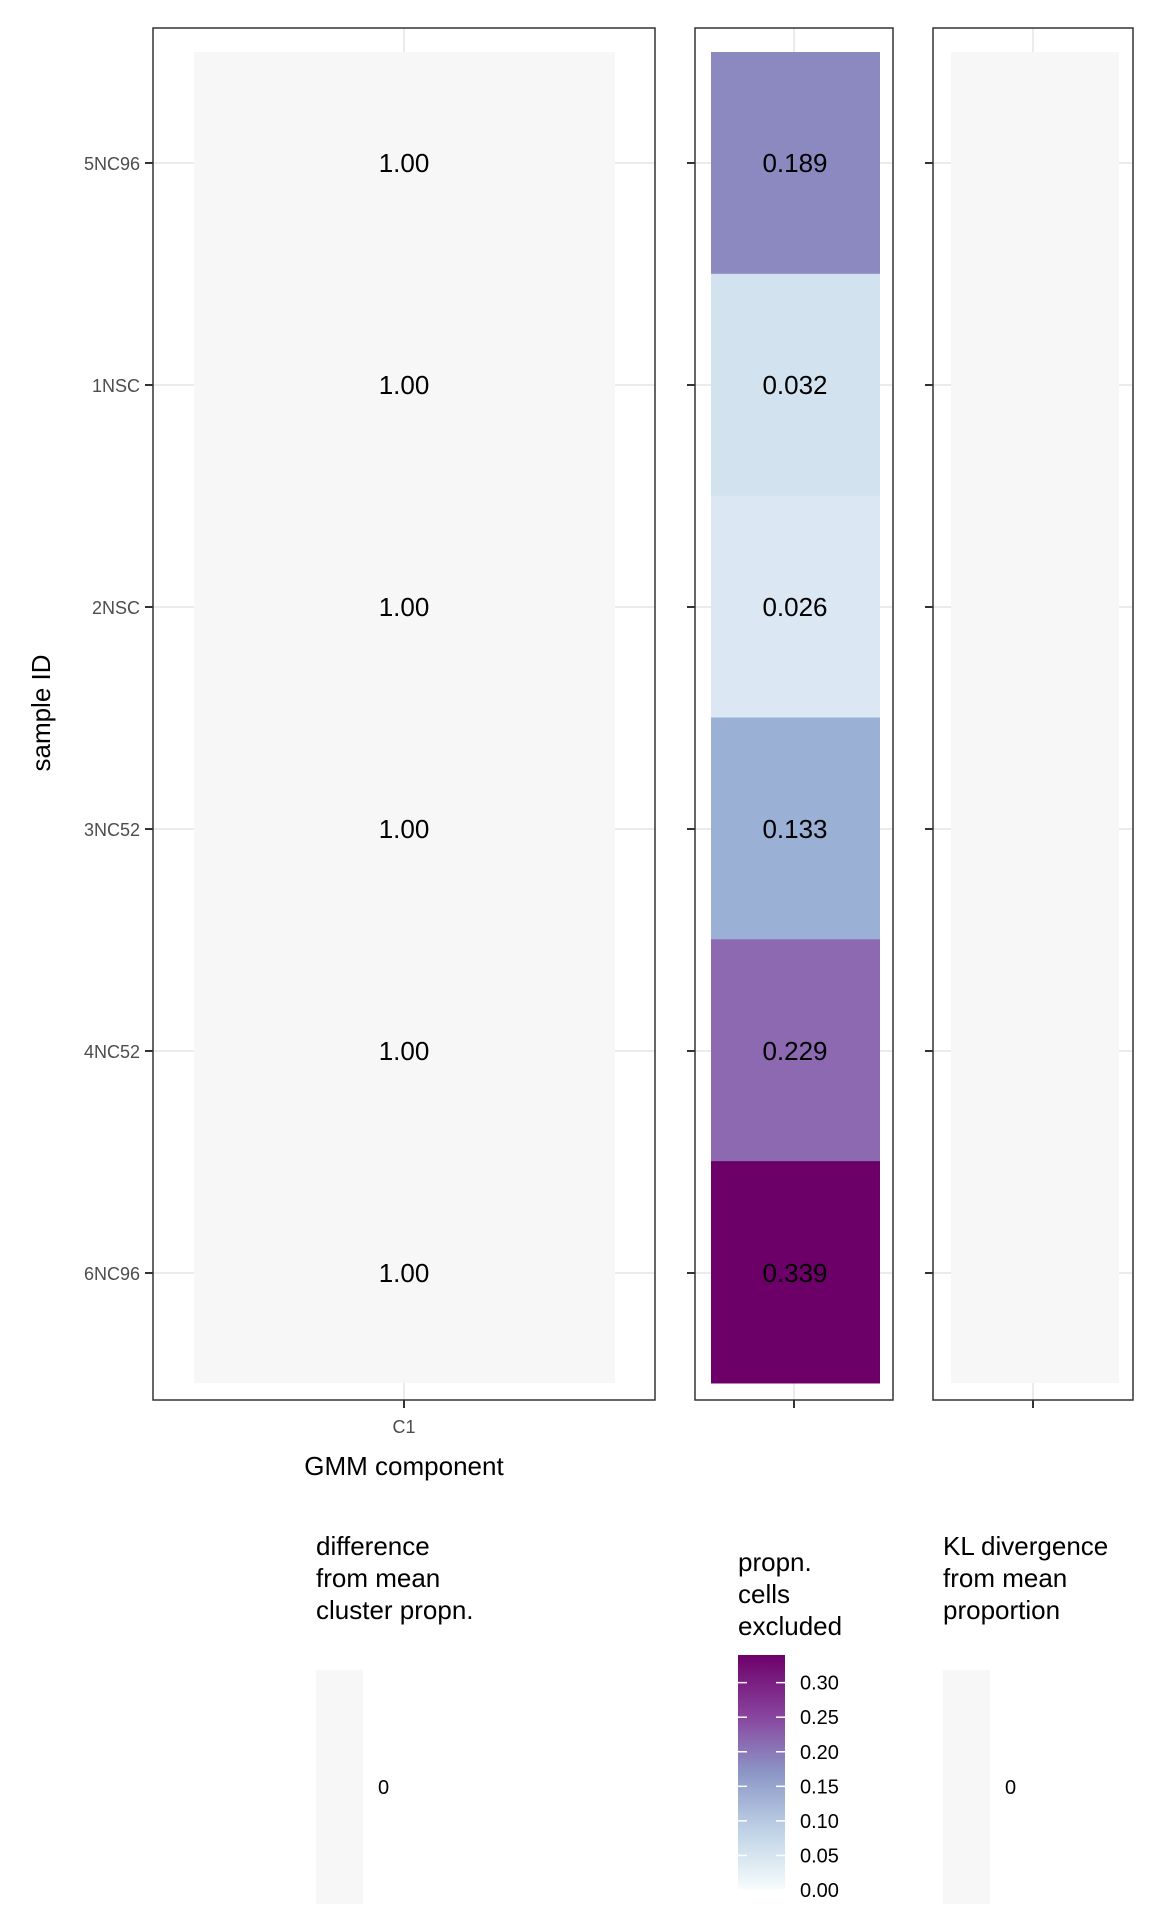 The height and width of the screenshot is (1920, 1152). What do you see at coordinates (1010, 1788) in the screenshot?
I see `legend-kl-tick-label: 0` at bounding box center [1010, 1788].